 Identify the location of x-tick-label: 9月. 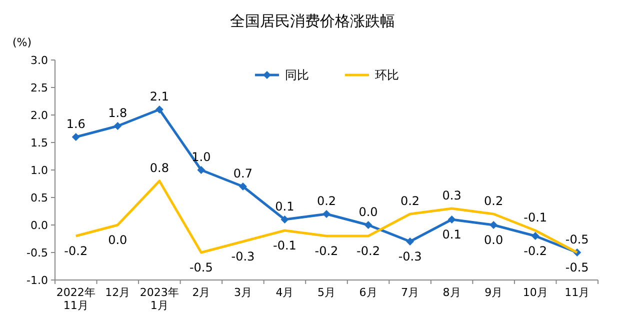
(493, 292).